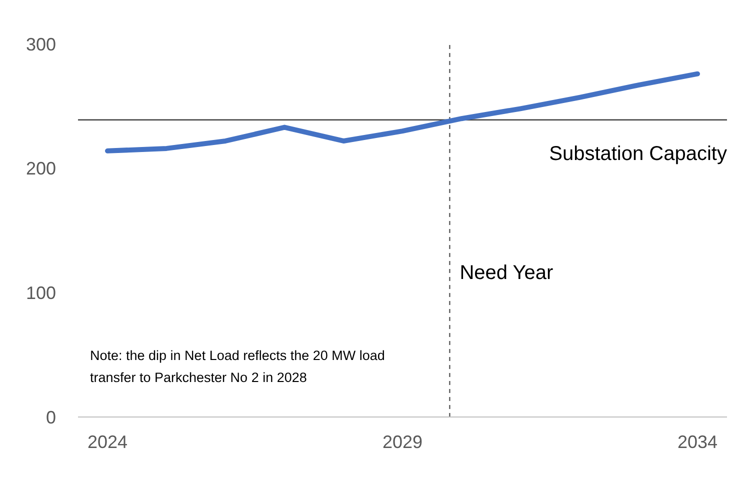 This screenshot has width=751, height=477. Describe the element at coordinates (238, 367) in the screenshot. I see `annotation: Note: the dip in Net Load reflects the 20 MW load transfer to Parkchester No 2 in 2028` at that location.